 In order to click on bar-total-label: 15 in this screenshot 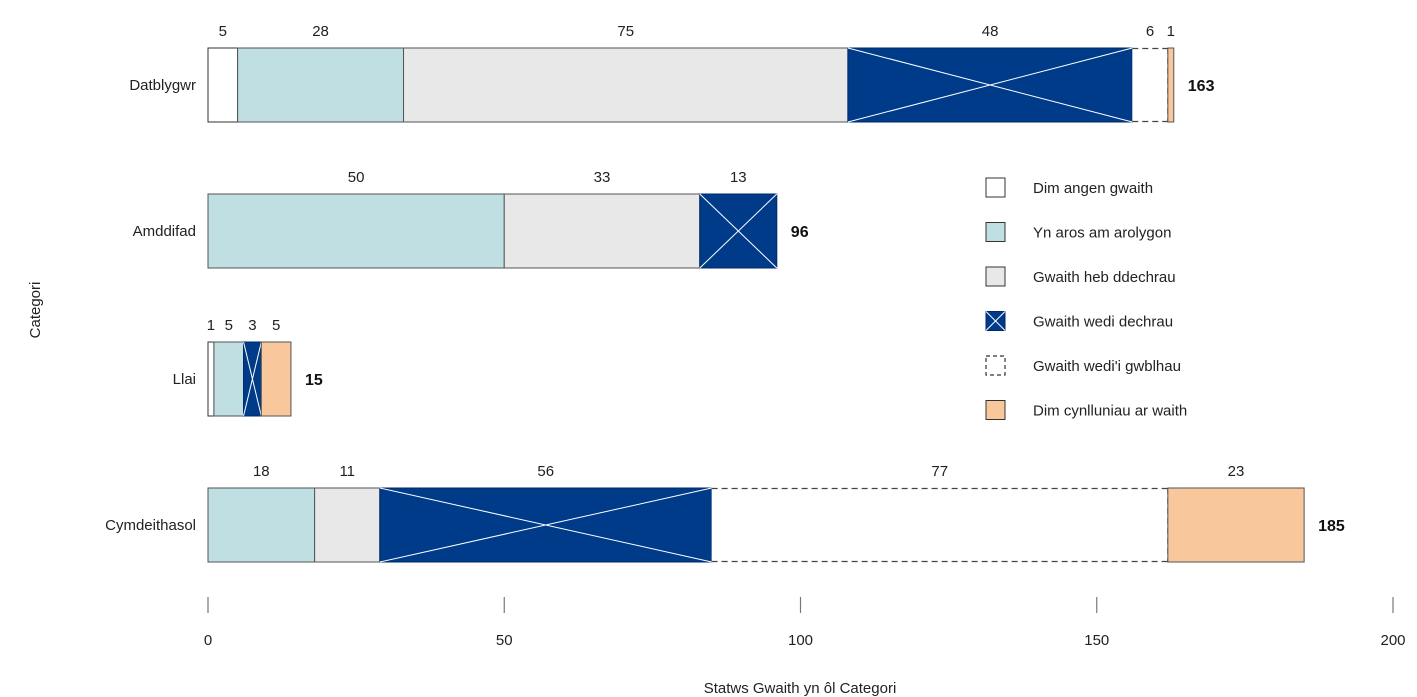, I will do `click(314, 380)`.